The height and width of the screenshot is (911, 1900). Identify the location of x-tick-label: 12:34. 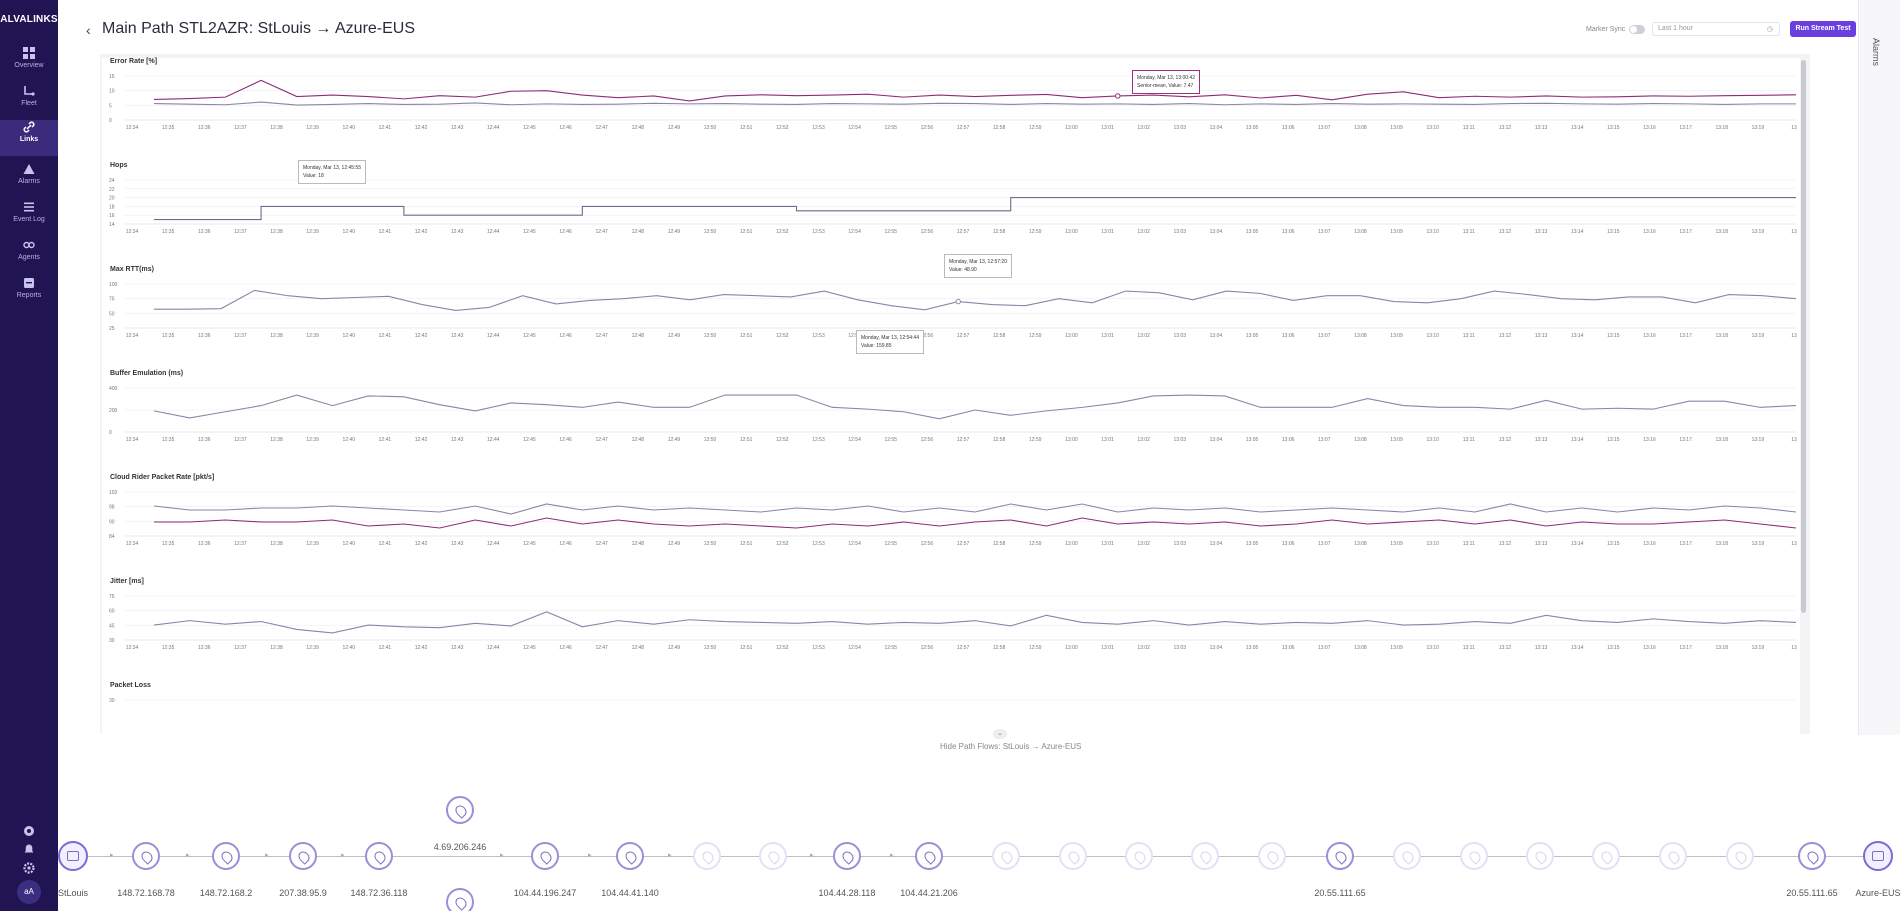
(132, 648).